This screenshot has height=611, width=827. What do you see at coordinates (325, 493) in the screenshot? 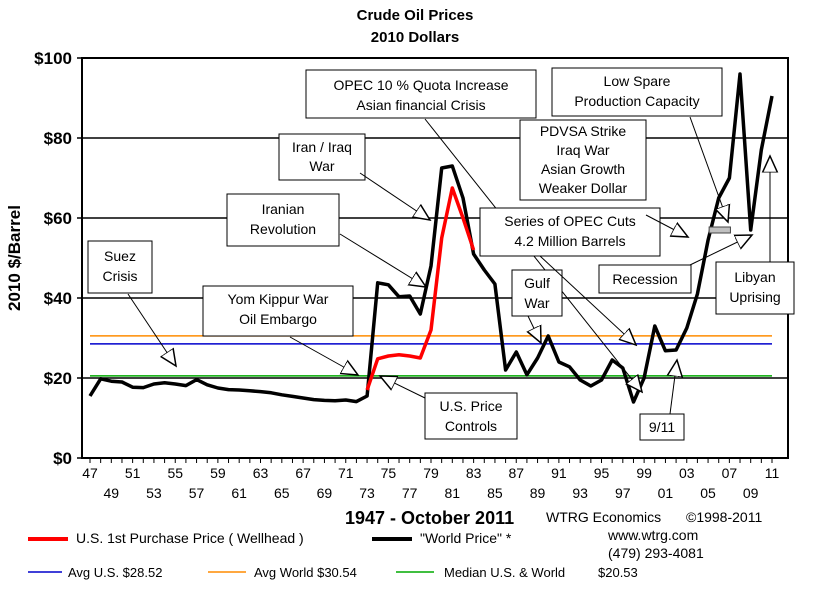
I see `x-tick-label: 69` at bounding box center [325, 493].